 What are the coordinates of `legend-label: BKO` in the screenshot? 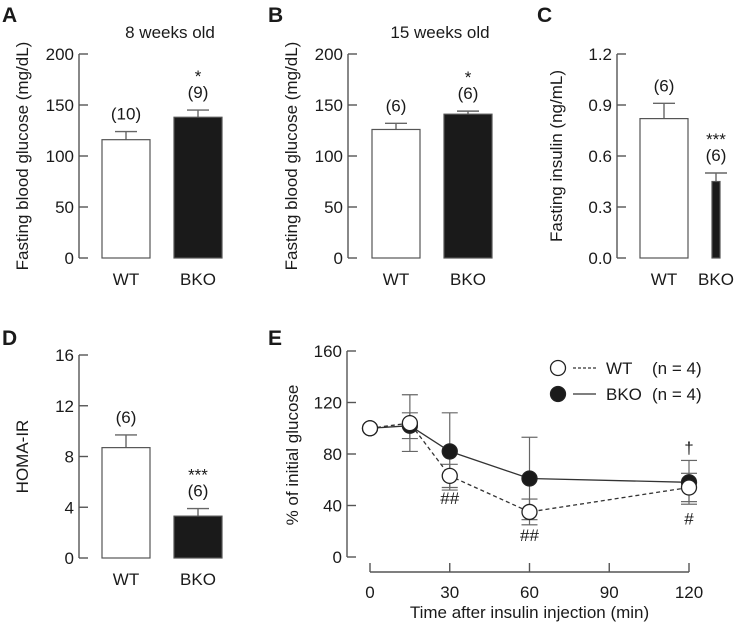 It's located at (624, 394).